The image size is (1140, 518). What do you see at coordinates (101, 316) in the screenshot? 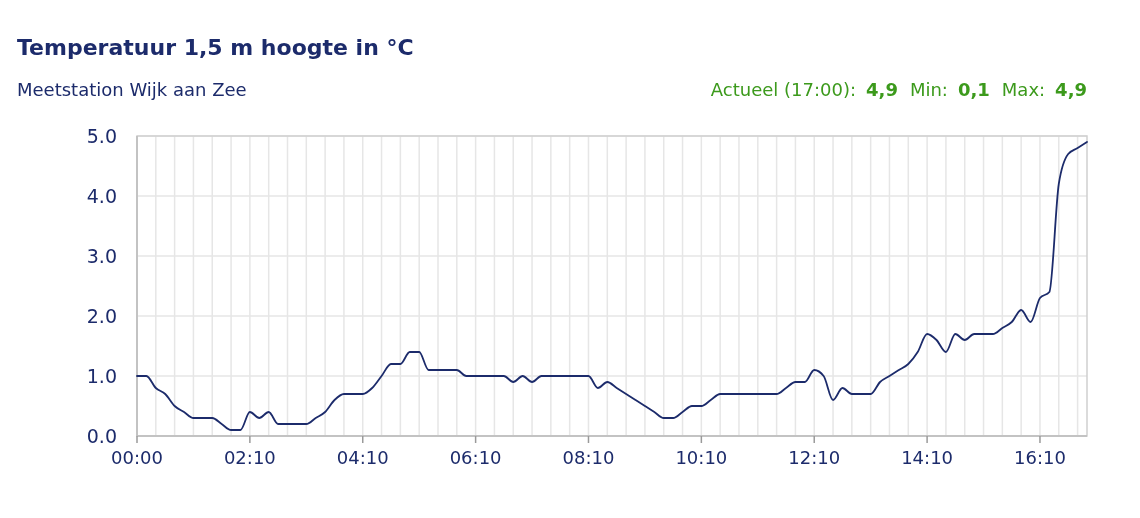
I see `y-tick-label: 2.0` at bounding box center [101, 316].